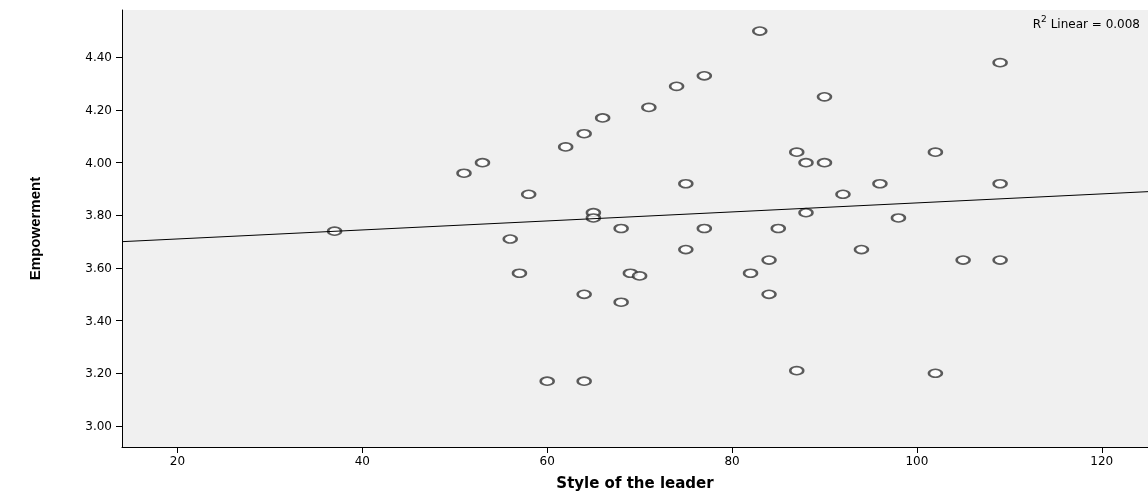  What do you see at coordinates (1102, 461) in the screenshot?
I see `x-tick-label: 120` at bounding box center [1102, 461].